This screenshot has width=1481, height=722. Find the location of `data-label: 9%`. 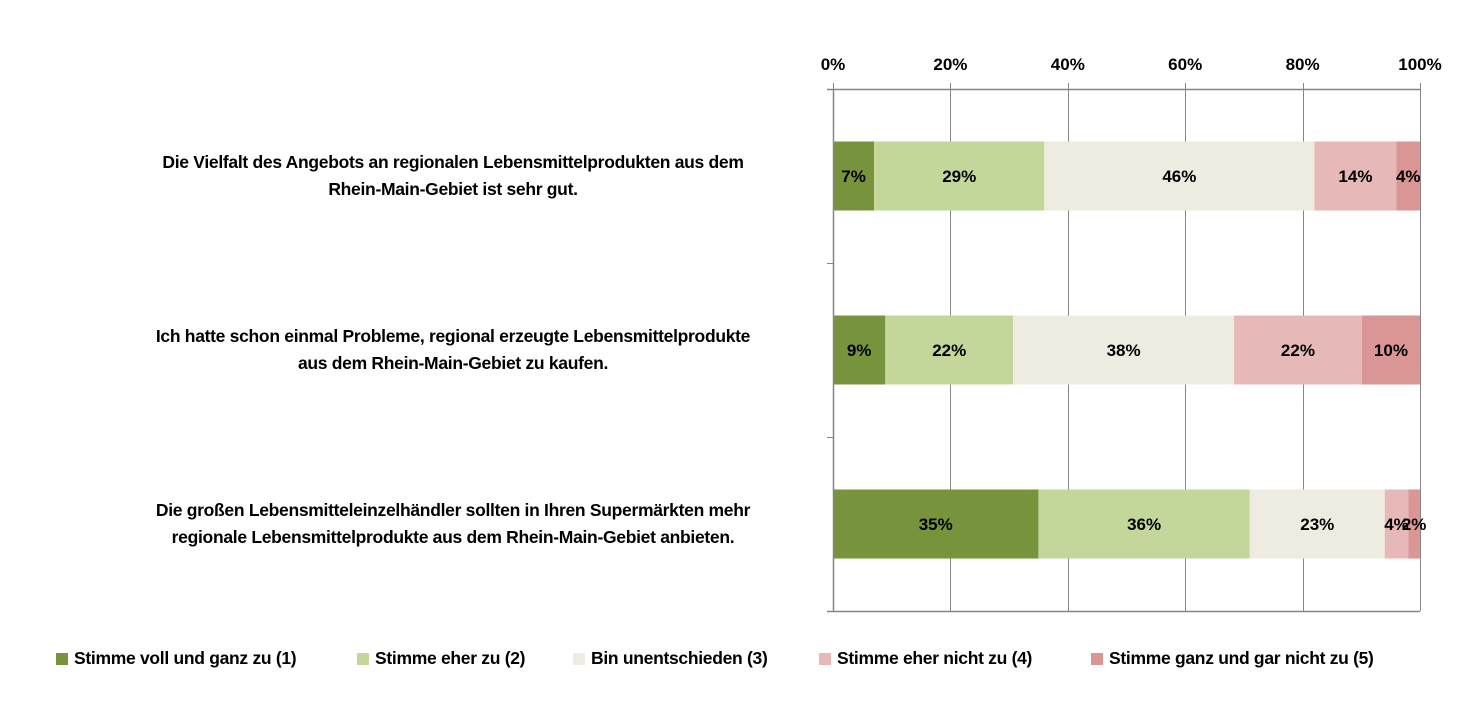

data-label: 9% is located at coordinates (859, 350).